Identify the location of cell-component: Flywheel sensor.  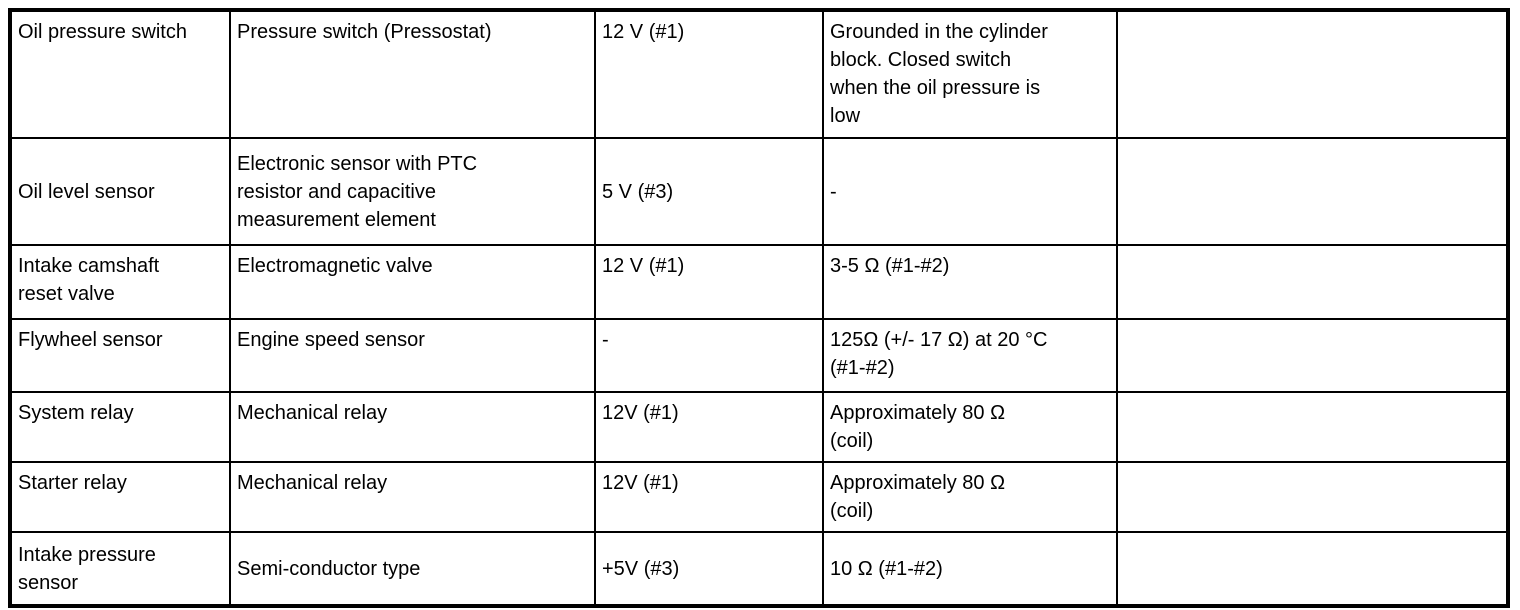
(120, 355).